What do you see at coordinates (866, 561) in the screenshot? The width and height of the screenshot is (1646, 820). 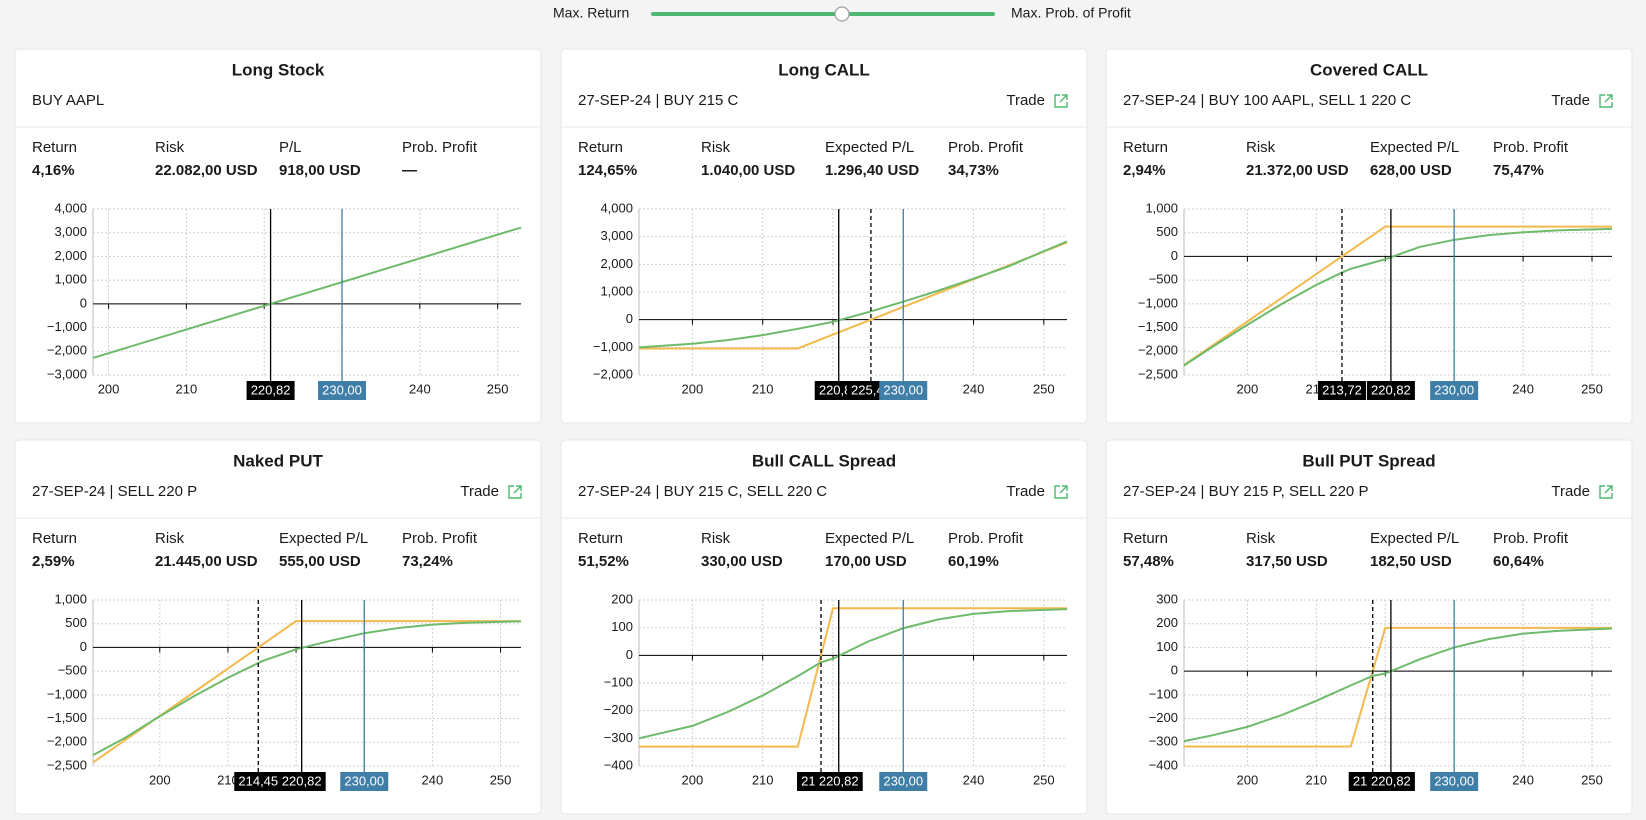 I see `metric-value: 170,00 USD` at bounding box center [866, 561].